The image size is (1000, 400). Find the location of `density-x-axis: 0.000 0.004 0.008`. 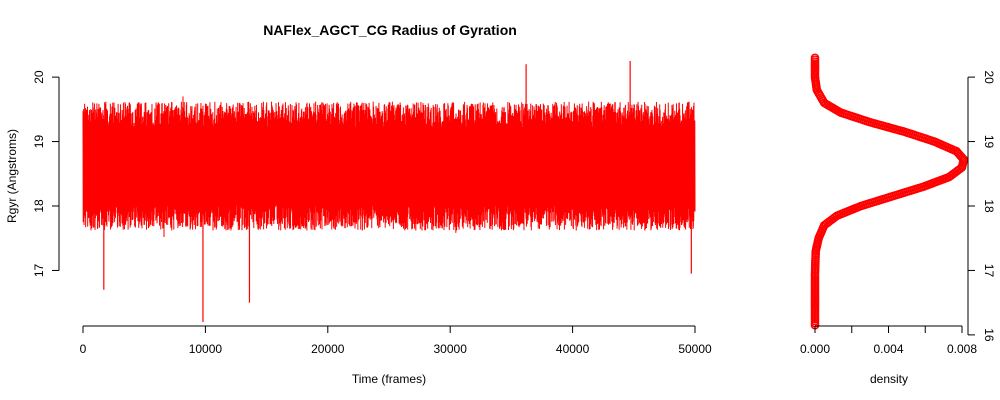

density-x-axis: 0.000 0.004 0.008 is located at coordinates (888, 340).